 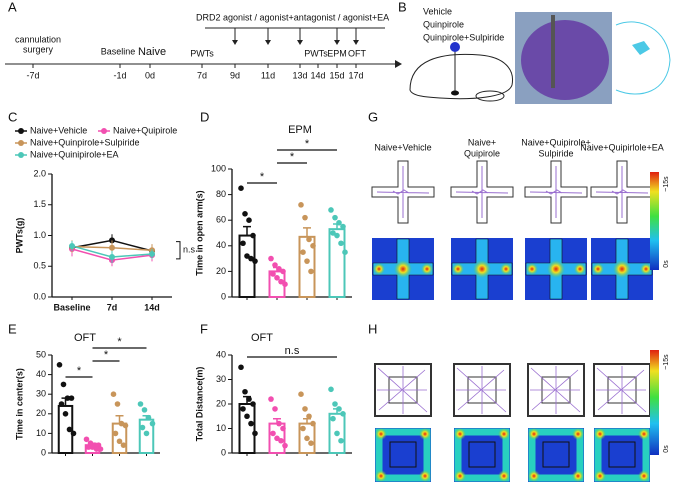 What do you see at coordinates (482, 142) in the screenshot?
I see `group-label: Naive+` at bounding box center [482, 142].